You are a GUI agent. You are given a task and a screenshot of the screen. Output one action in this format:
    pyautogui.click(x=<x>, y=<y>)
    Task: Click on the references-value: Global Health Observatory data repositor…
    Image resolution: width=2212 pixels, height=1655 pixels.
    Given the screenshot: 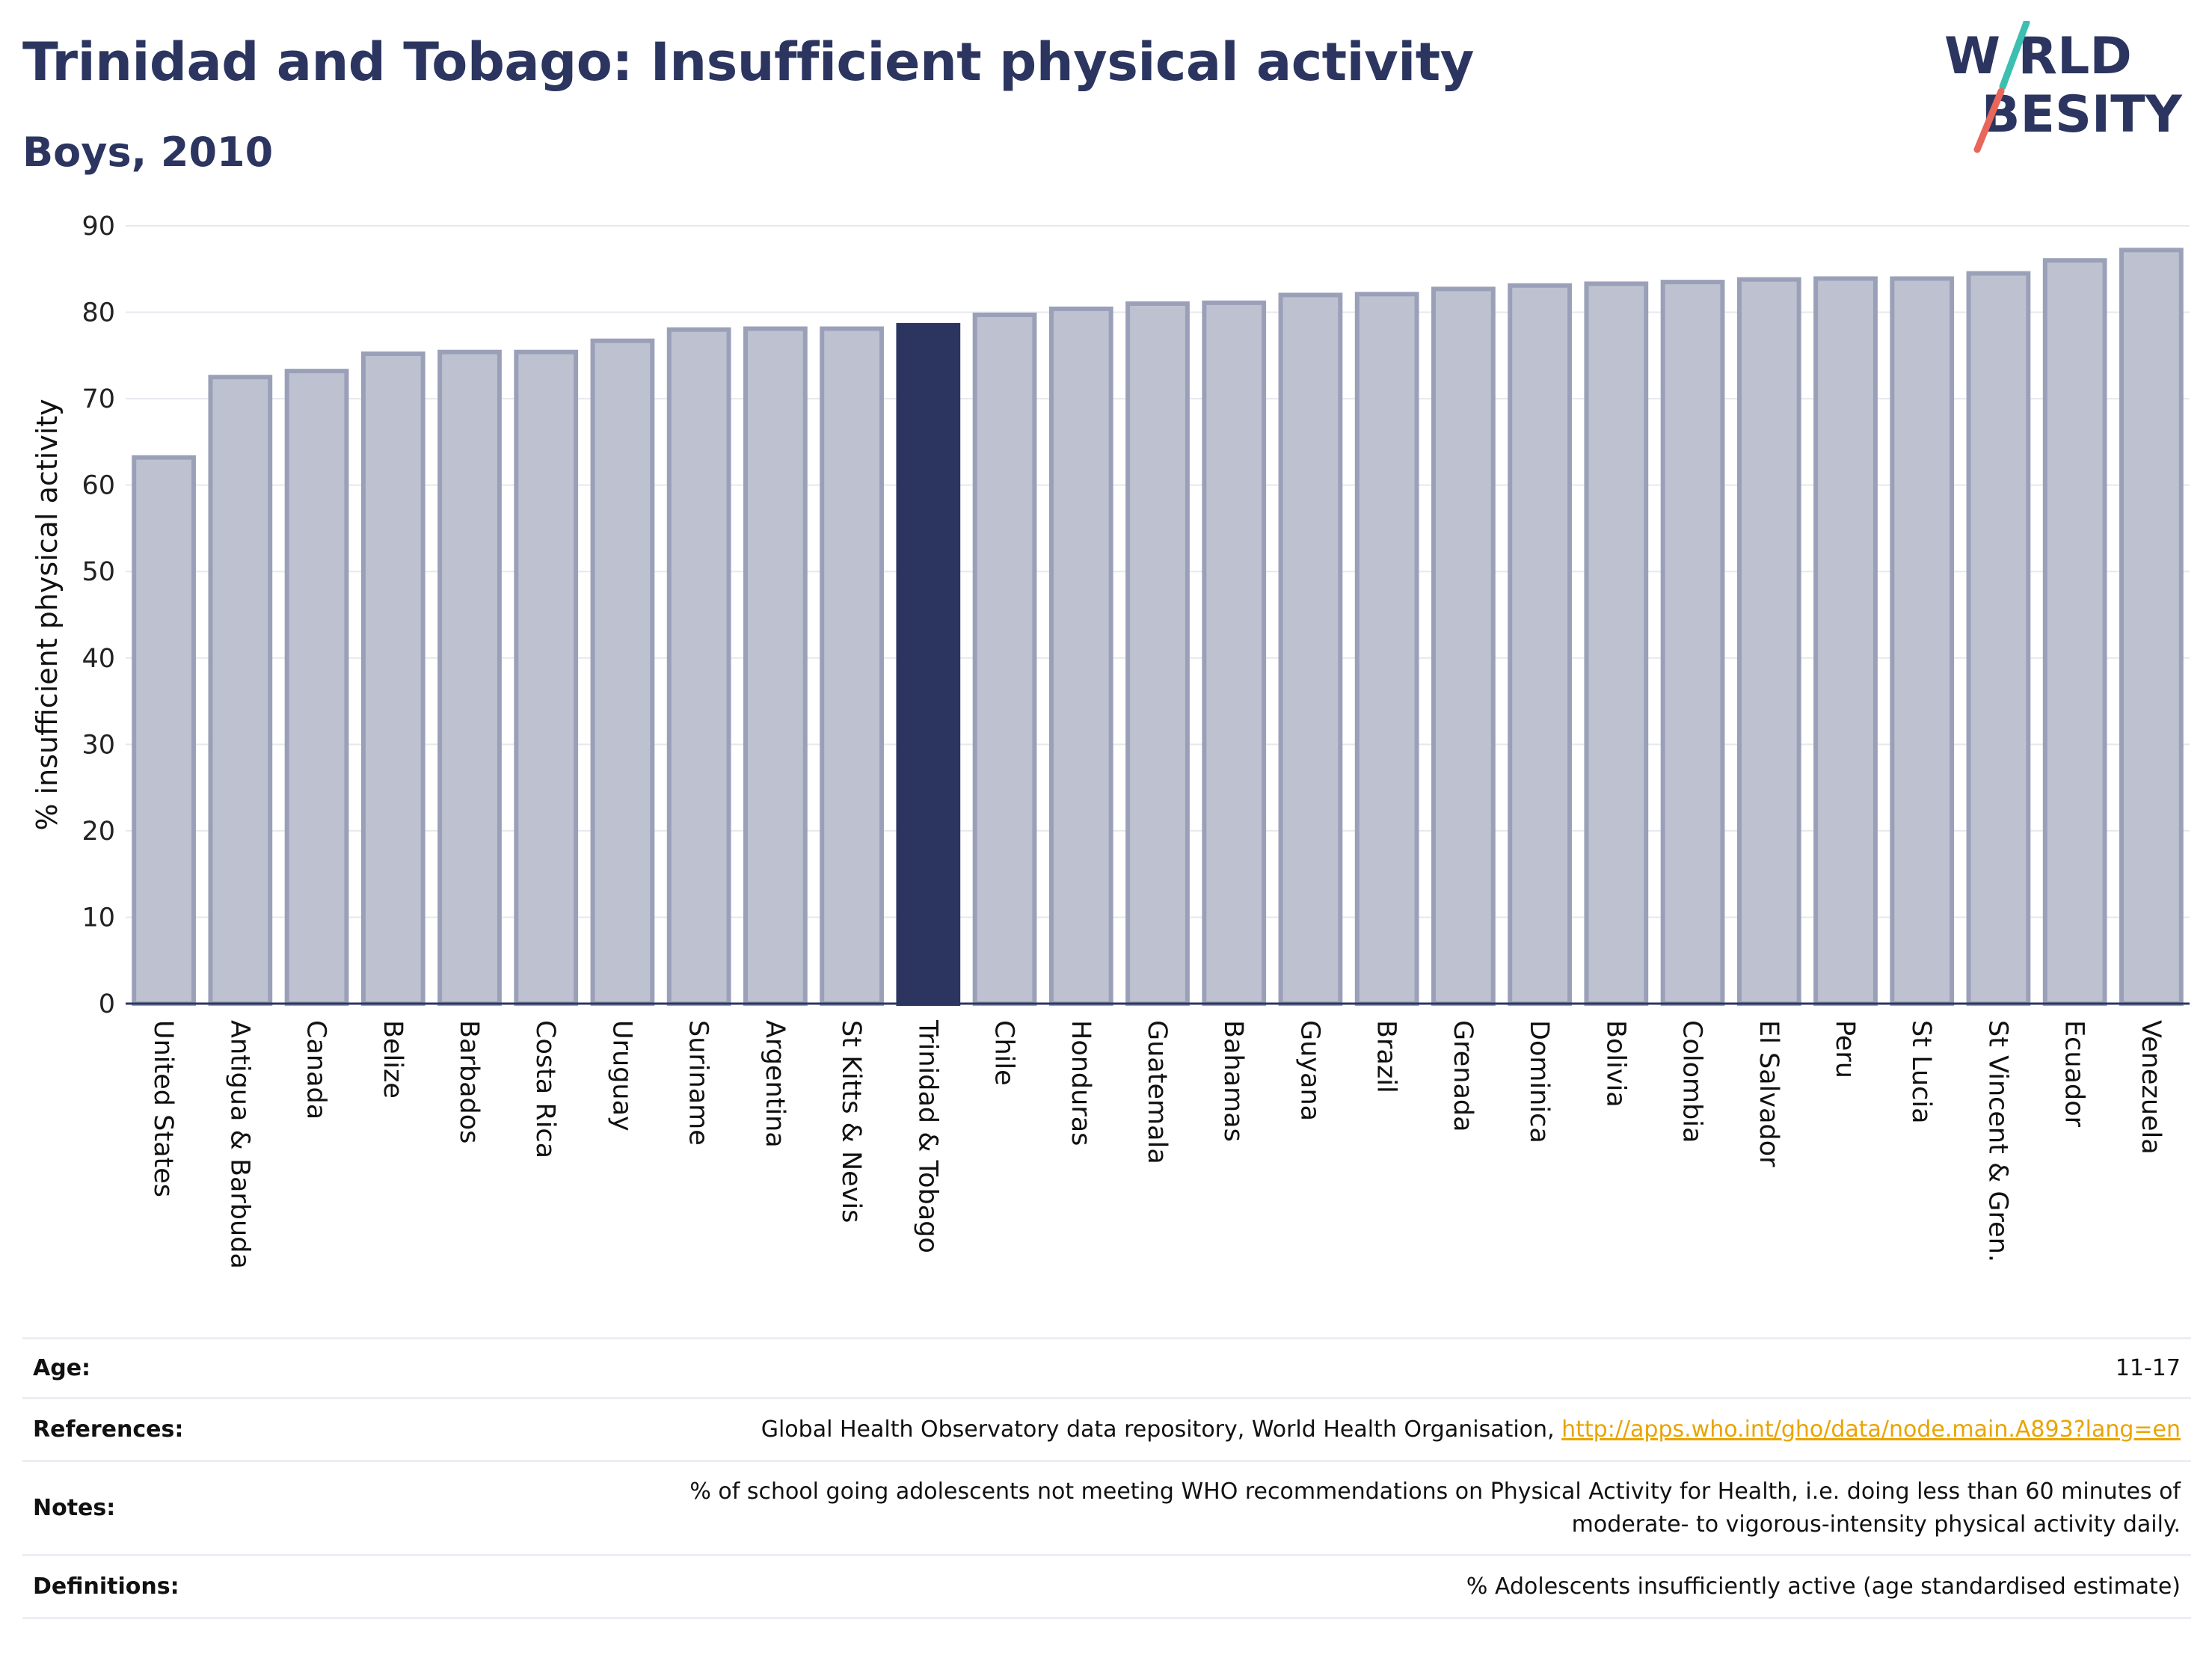 What is the action you would take?
    pyautogui.click(x=1161, y=1429)
    